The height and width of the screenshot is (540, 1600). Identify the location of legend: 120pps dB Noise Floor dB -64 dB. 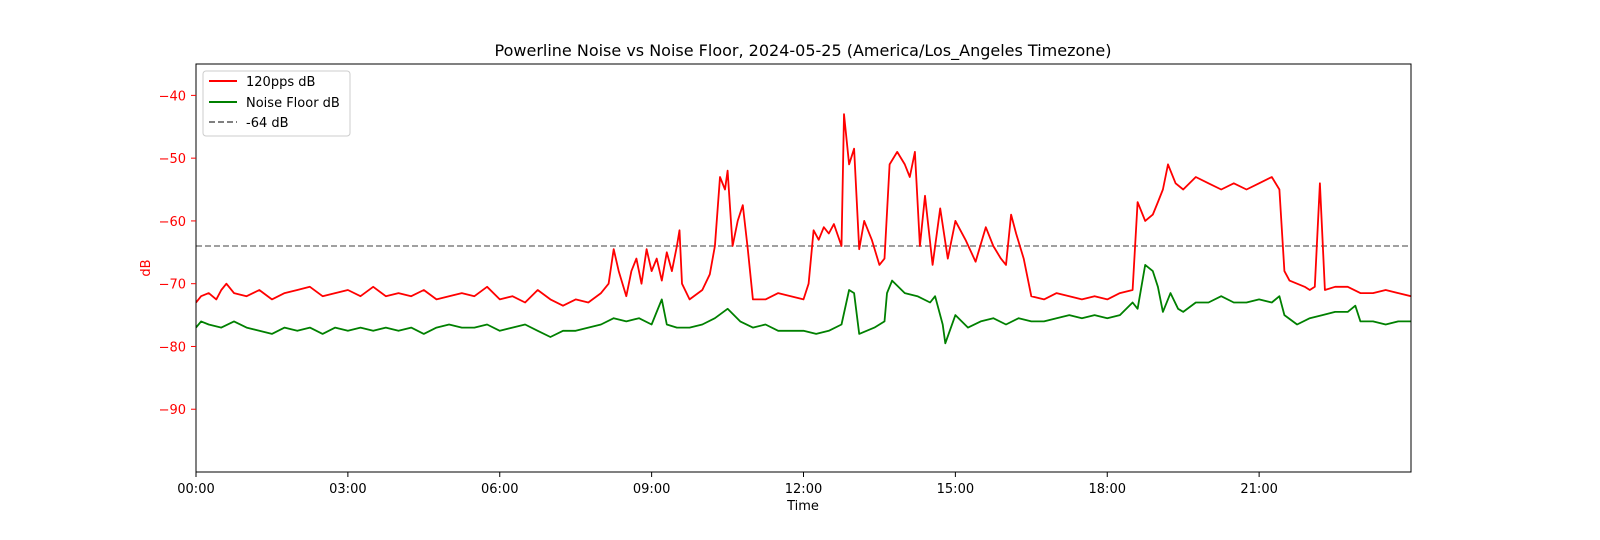
(276, 103).